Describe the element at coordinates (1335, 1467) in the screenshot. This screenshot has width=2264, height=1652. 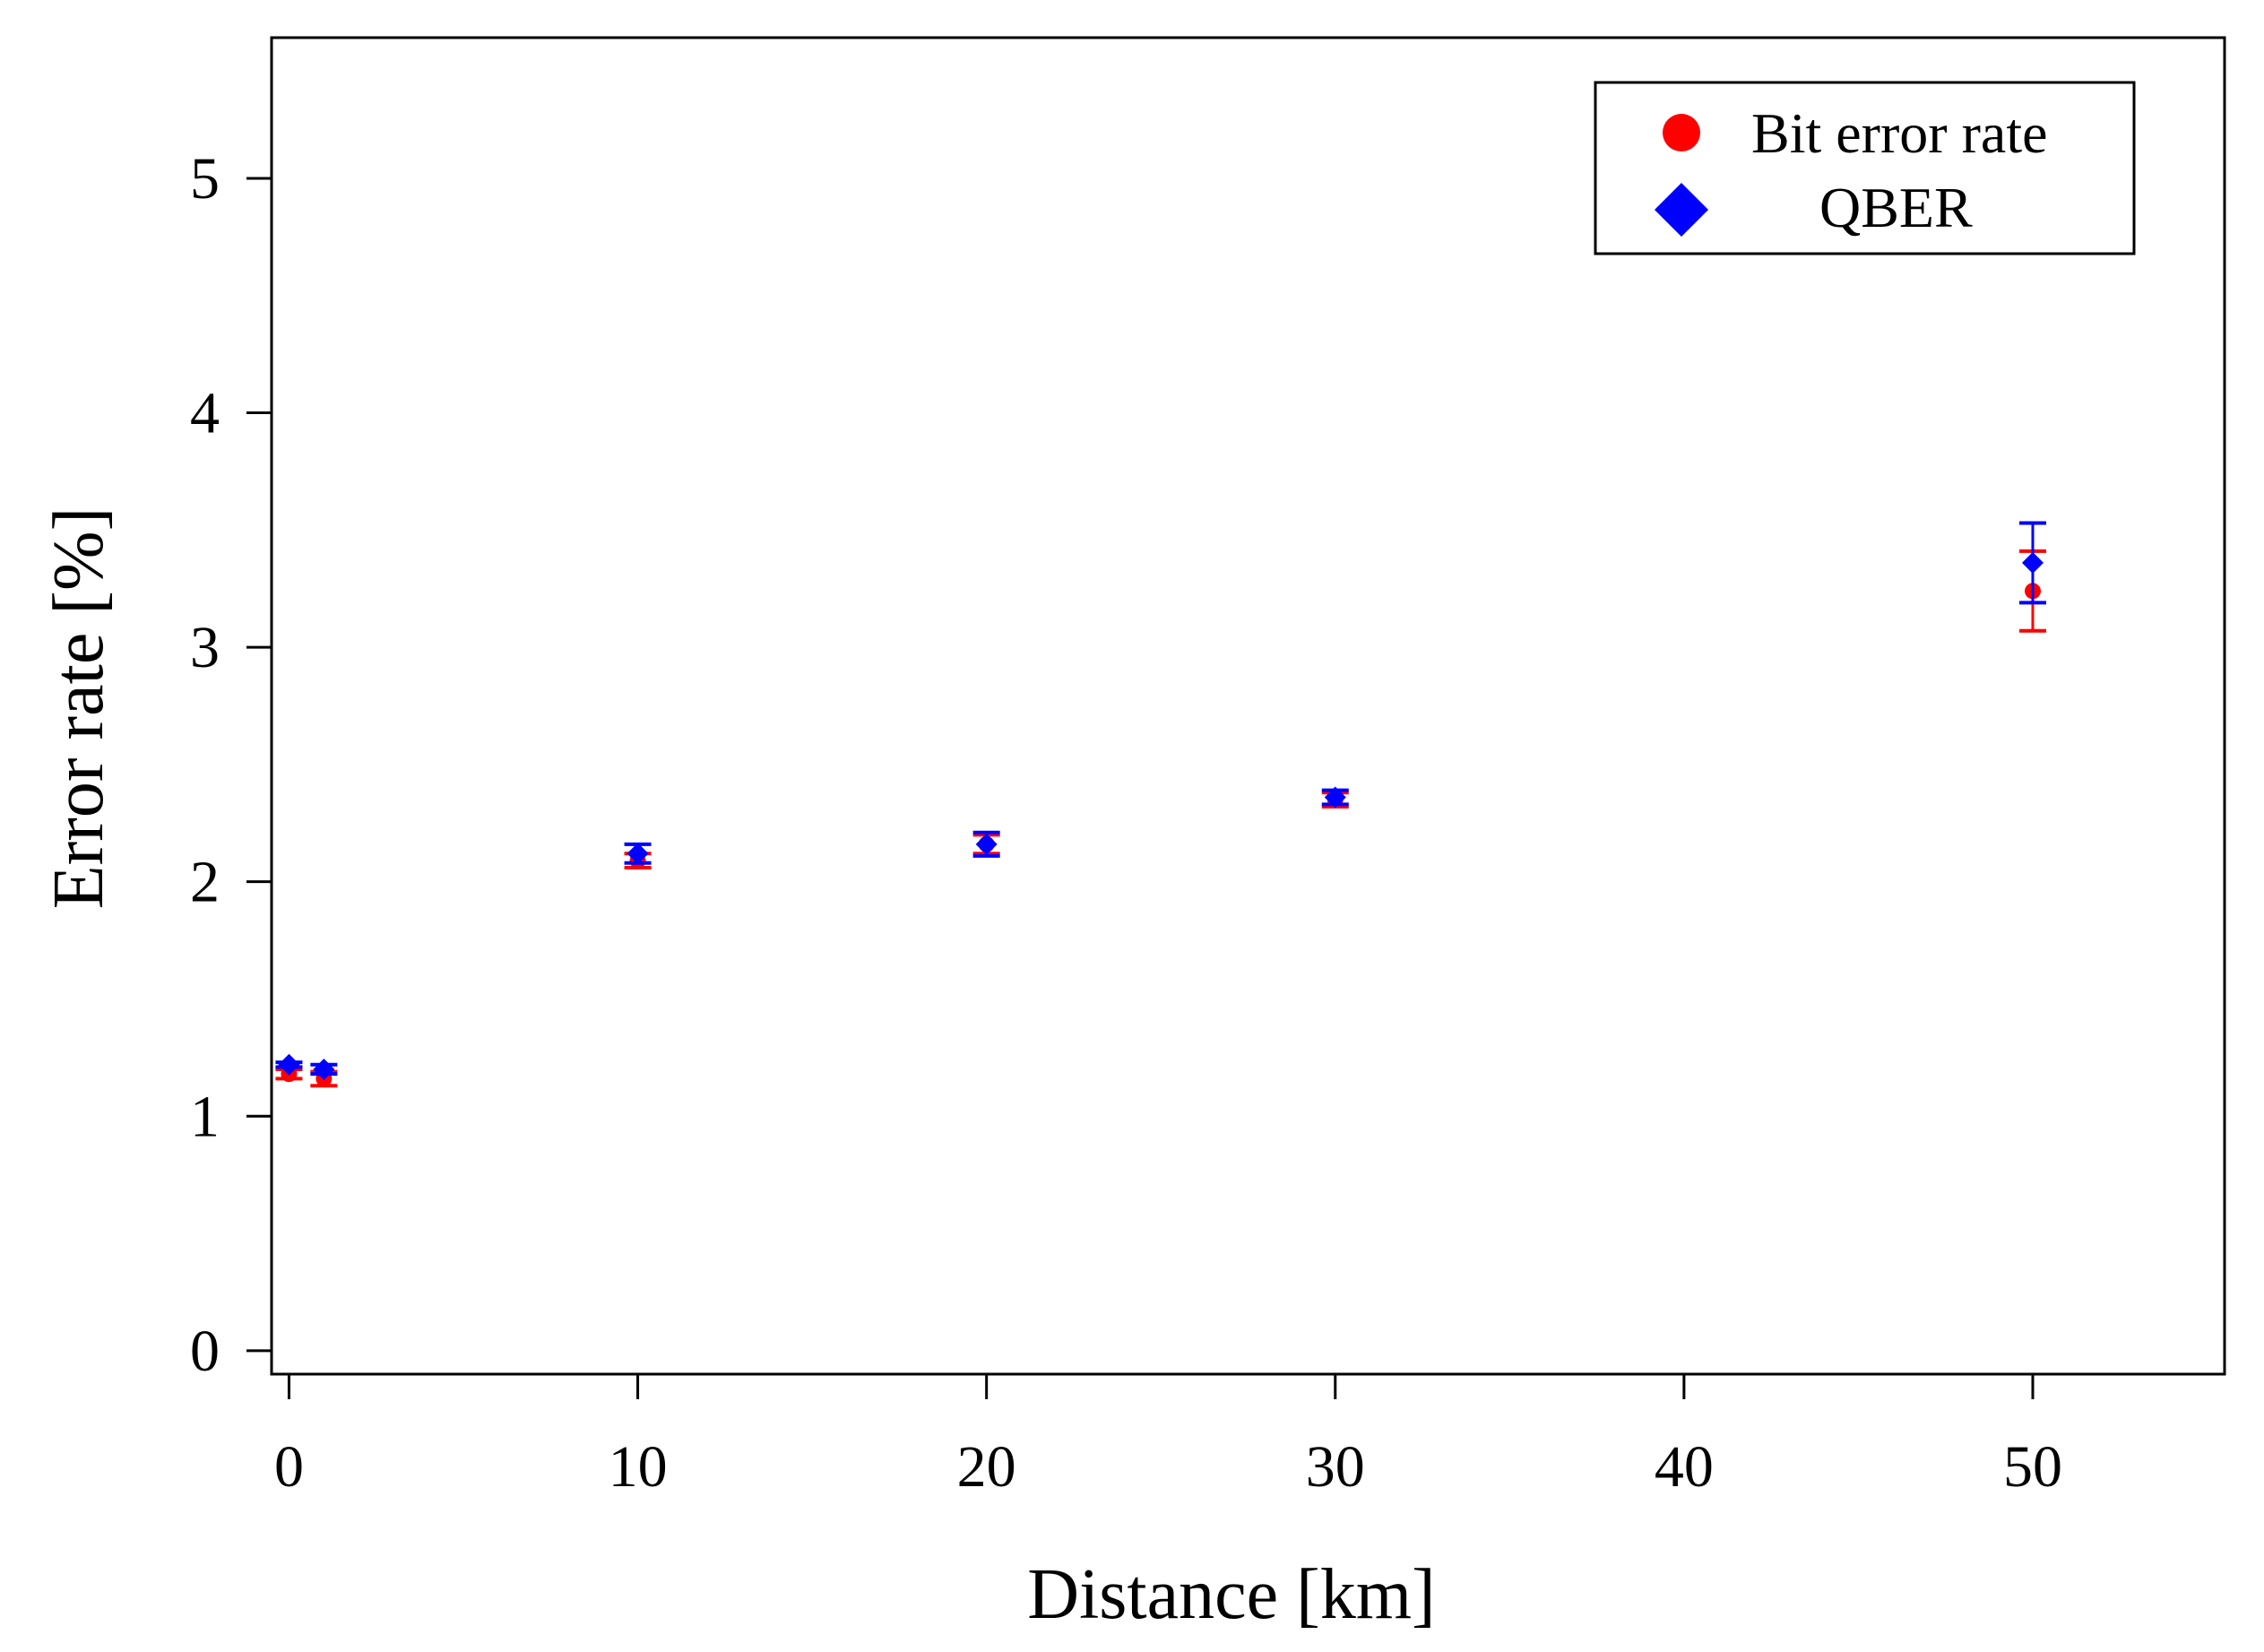
I see `x-tick-label-3: 30` at that location.